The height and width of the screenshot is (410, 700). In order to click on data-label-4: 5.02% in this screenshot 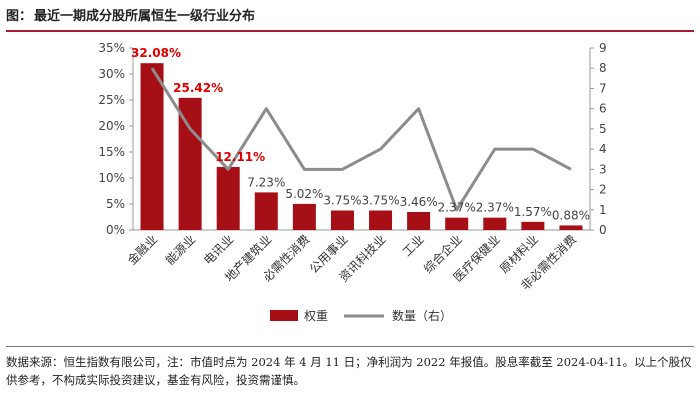, I will do `click(304, 194)`.